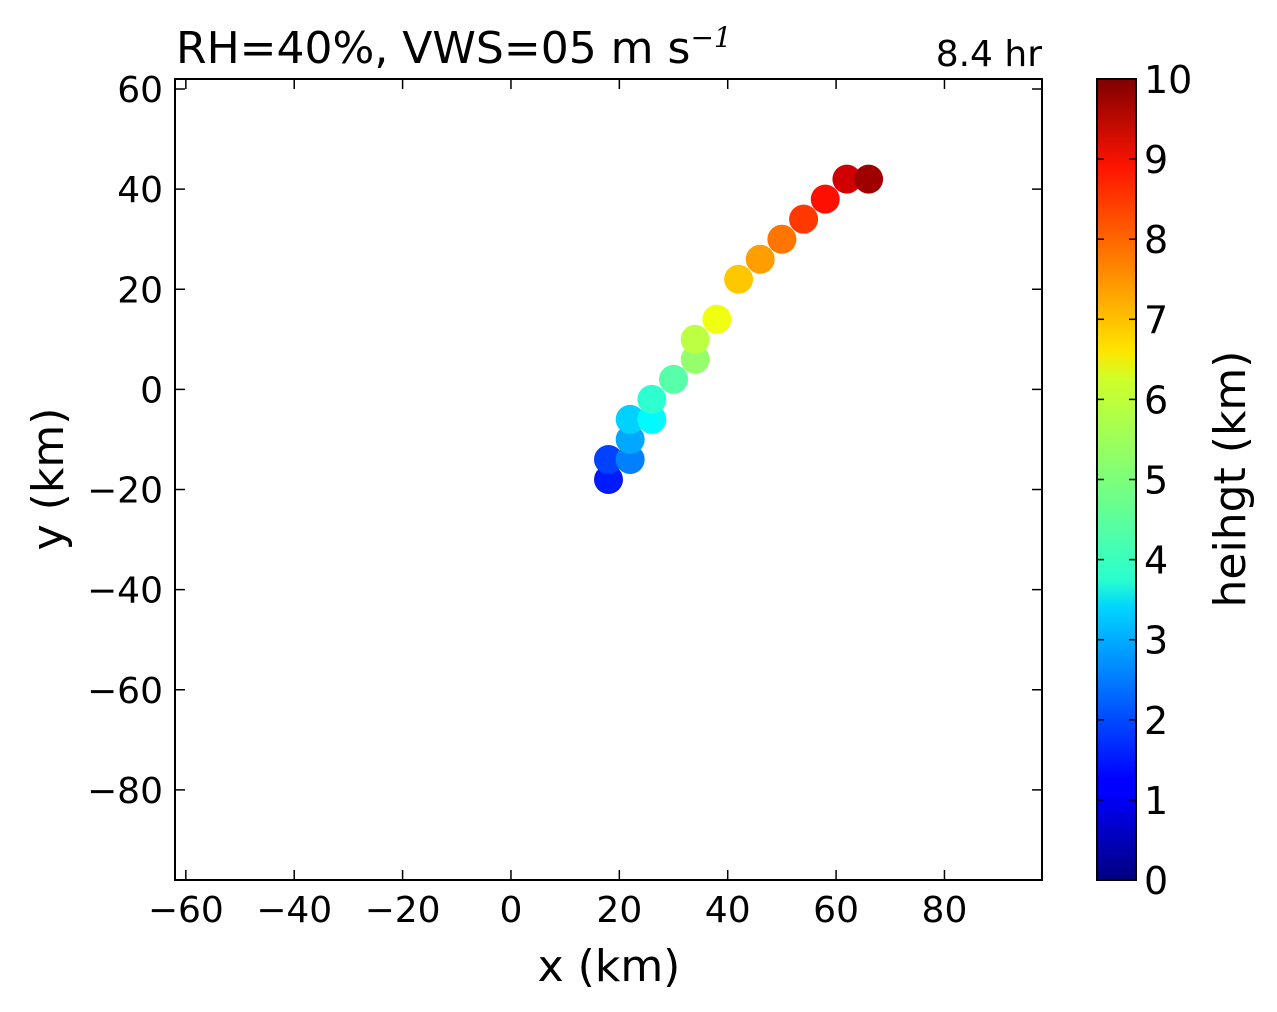 The image size is (1277, 1012). Describe the element at coordinates (836, 910) in the screenshot. I see `x-tick-label: 60` at that location.